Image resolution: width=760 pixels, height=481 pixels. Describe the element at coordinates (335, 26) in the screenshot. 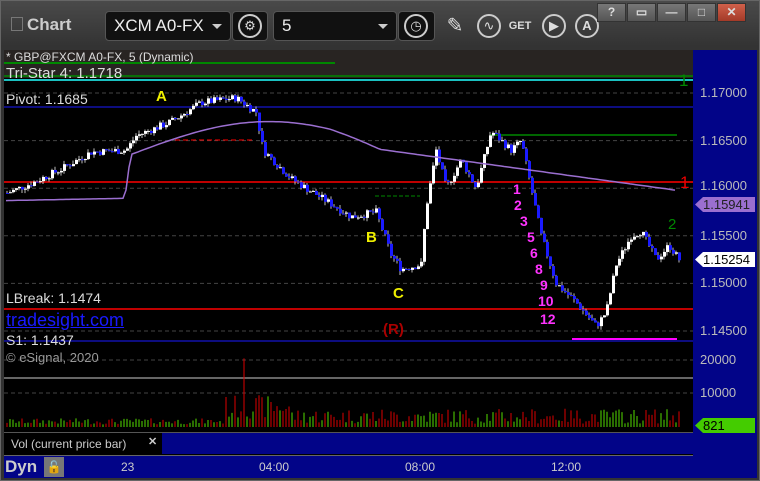

I see `interval-select: 5` at that location.